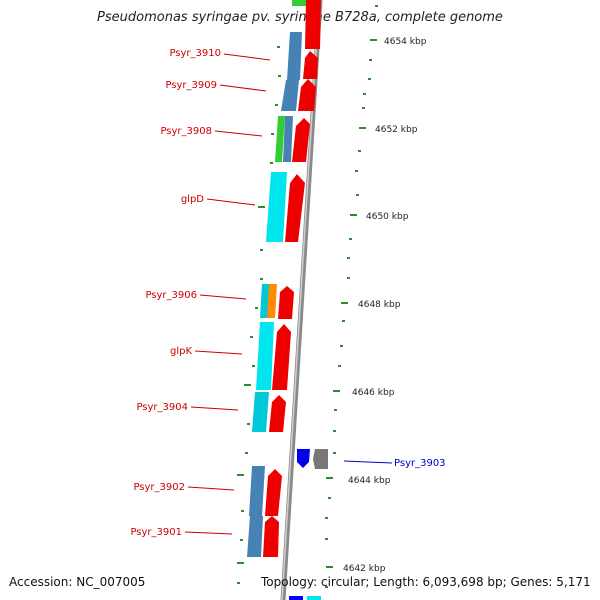 The image size is (600, 600). I want to click on feature-gray-arrow, so click(320, 459).